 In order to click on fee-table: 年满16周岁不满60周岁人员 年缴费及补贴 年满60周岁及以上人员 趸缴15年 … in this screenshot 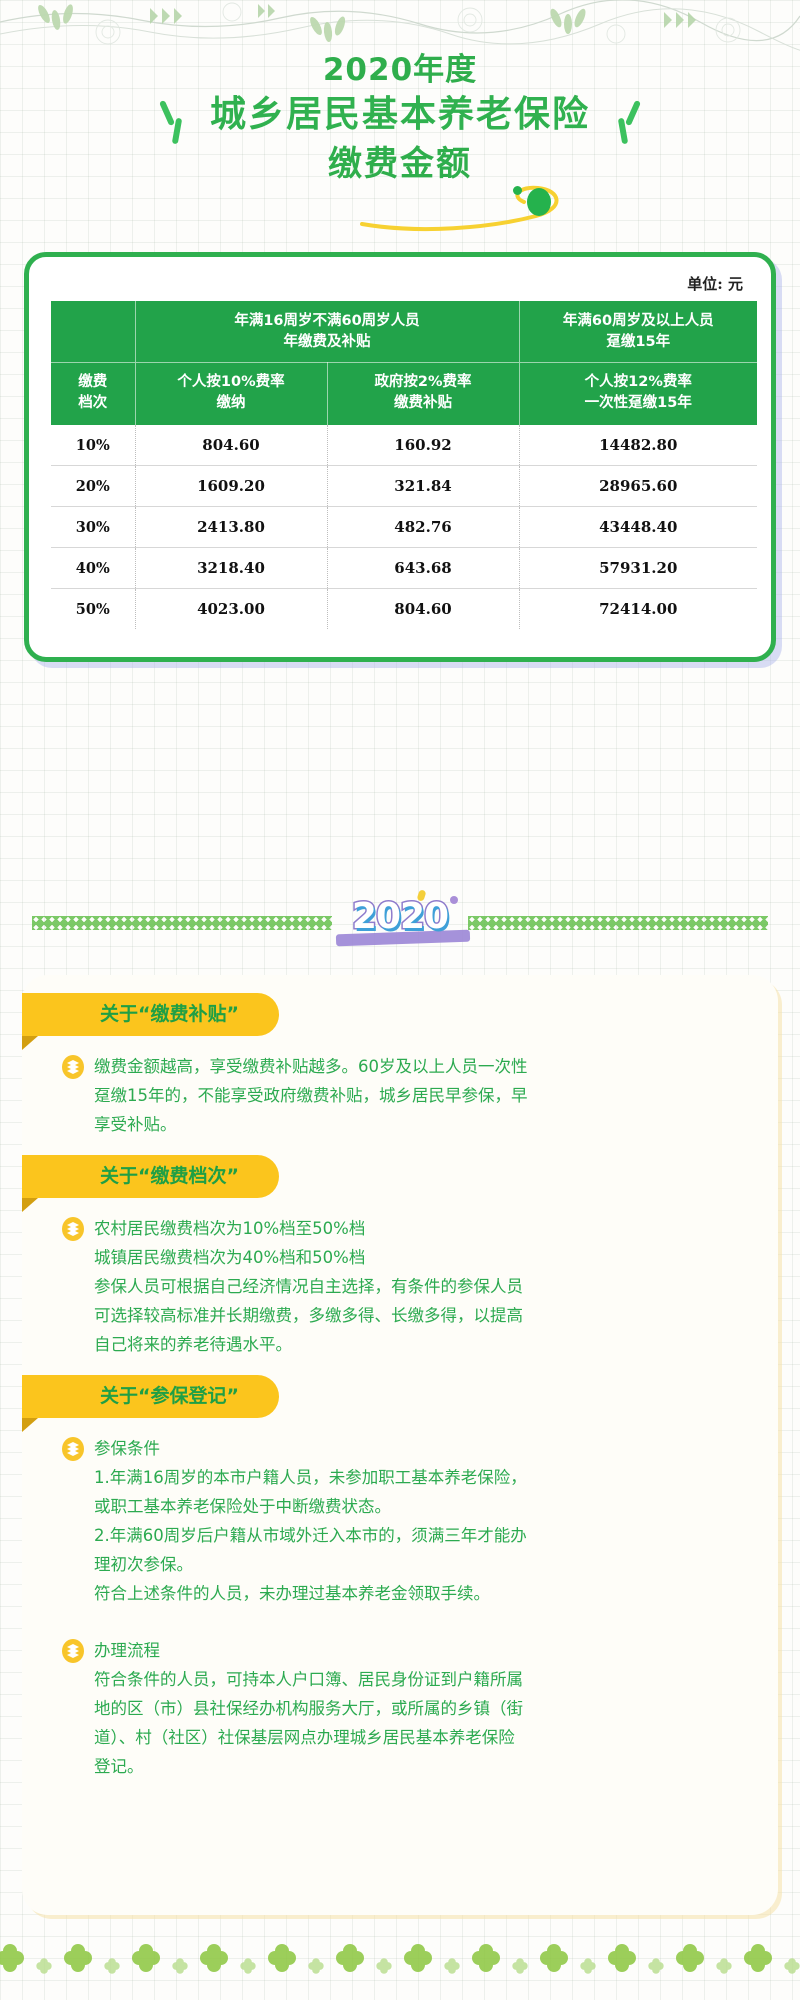, I will do `click(404, 465)`.